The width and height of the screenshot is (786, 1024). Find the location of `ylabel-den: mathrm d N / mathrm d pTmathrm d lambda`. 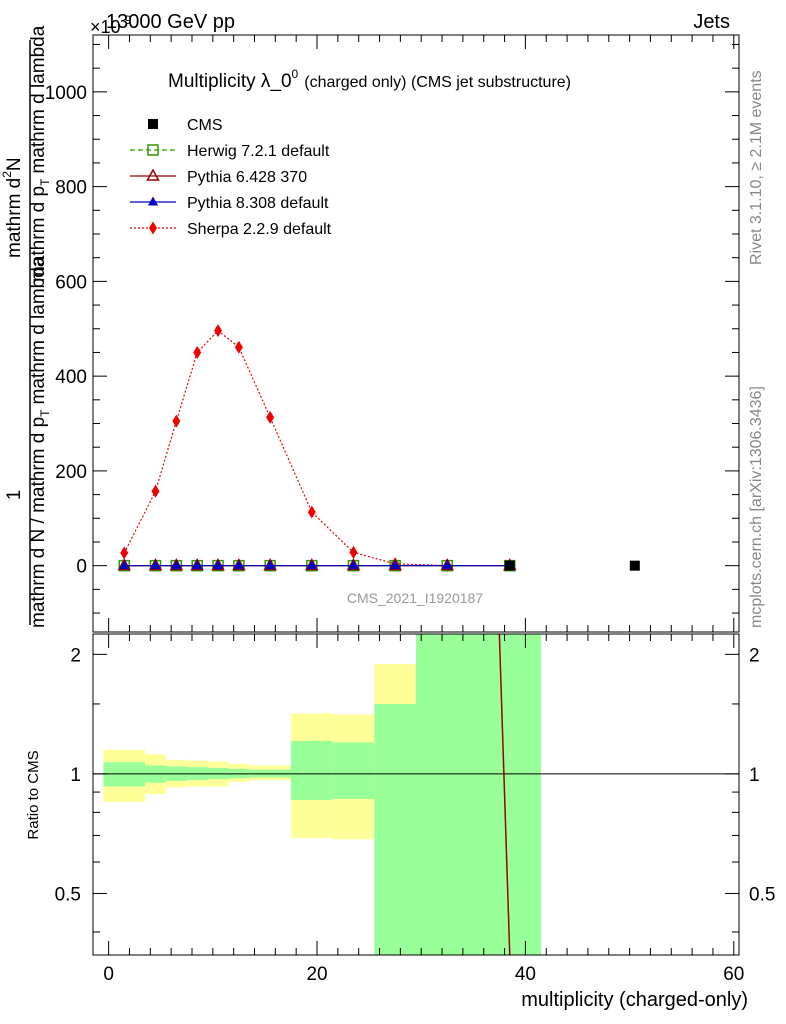

ylabel-den: mathrm d N / mathrm d pTmathrm d lambda is located at coordinates (40, 442).